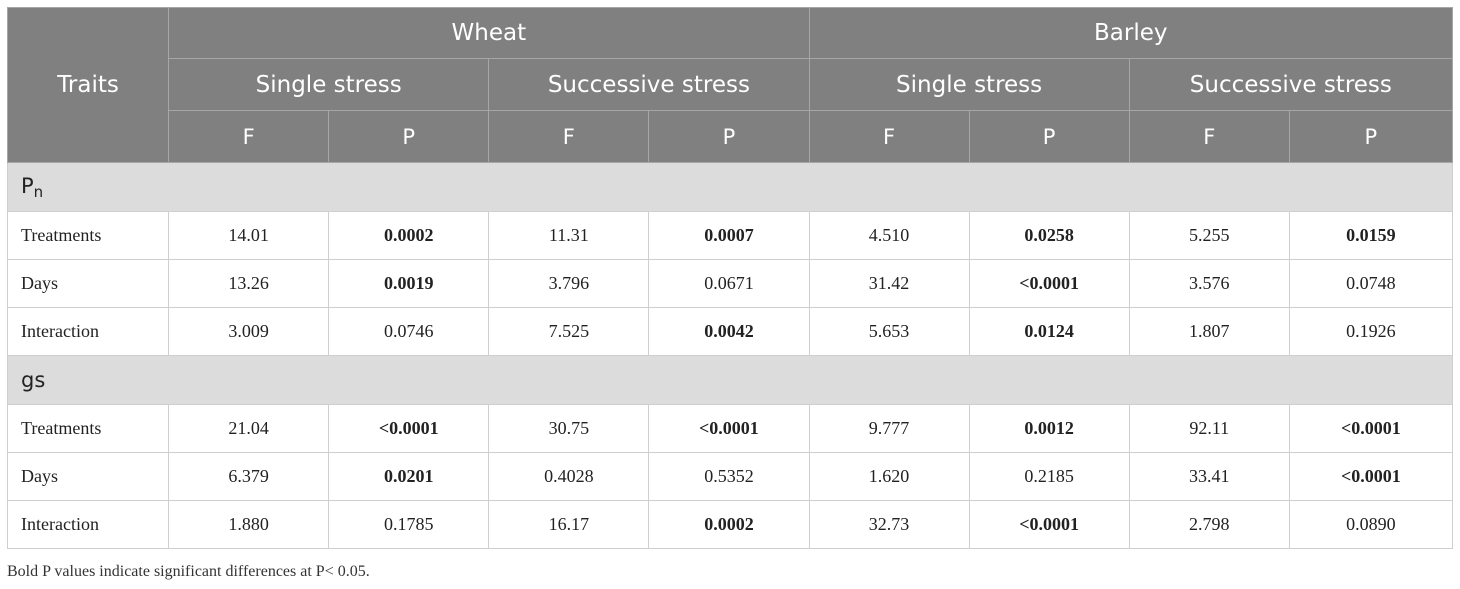 The image size is (1460, 589). Describe the element at coordinates (1371, 524) in the screenshot. I see `p-value-cell: 0.0890` at that location.